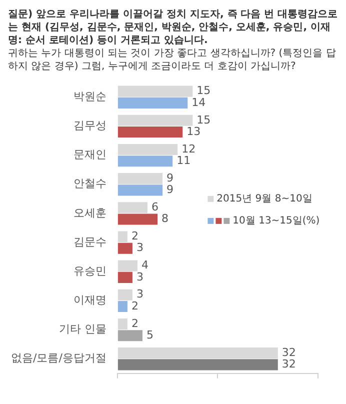 The image size is (346, 404). I want to click on data-label: 13, so click(193, 131).